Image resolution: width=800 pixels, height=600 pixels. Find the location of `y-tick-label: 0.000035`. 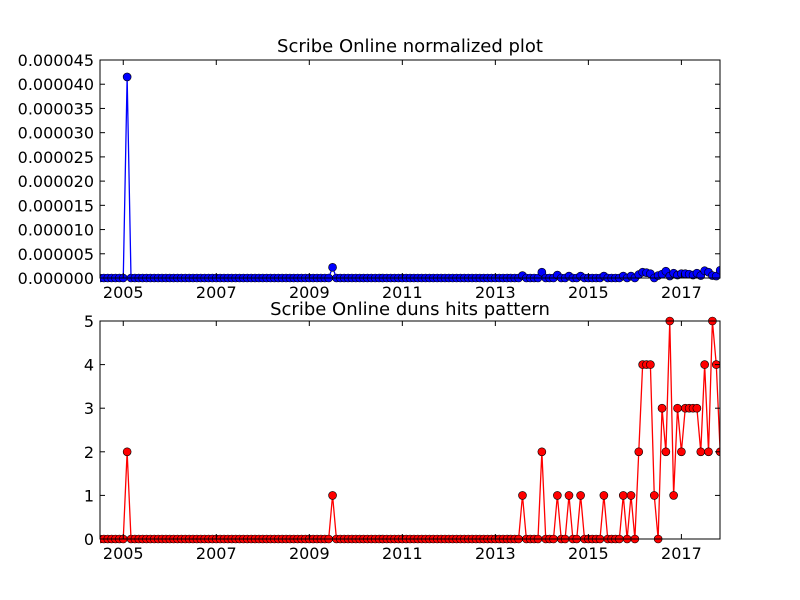

y-tick-label: 0.000035 is located at coordinates (56, 108).